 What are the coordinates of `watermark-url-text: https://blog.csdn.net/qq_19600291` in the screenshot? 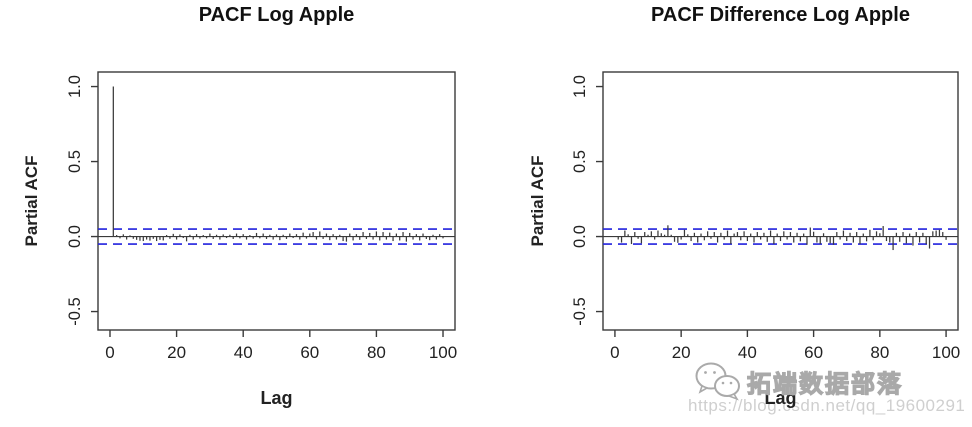 It's located at (827, 405).